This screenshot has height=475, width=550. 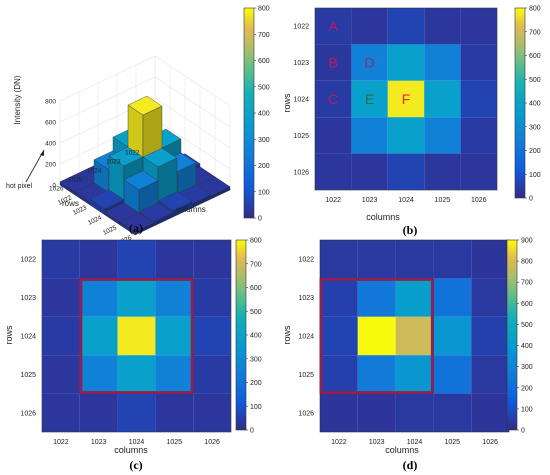 What do you see at coordinates (19, 186) in the screenshot?
I see `hot-pixel-annotation: hot pixel` at bounding box center [19, 186].